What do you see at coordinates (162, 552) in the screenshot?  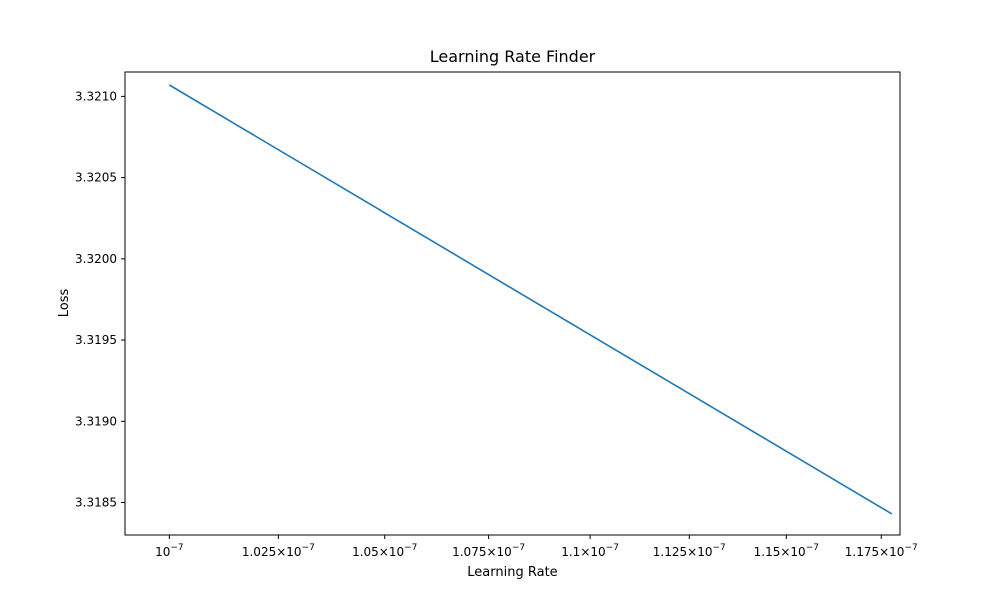 I see `x-tick-mantissa: 10` at bounding box center [162, 552].